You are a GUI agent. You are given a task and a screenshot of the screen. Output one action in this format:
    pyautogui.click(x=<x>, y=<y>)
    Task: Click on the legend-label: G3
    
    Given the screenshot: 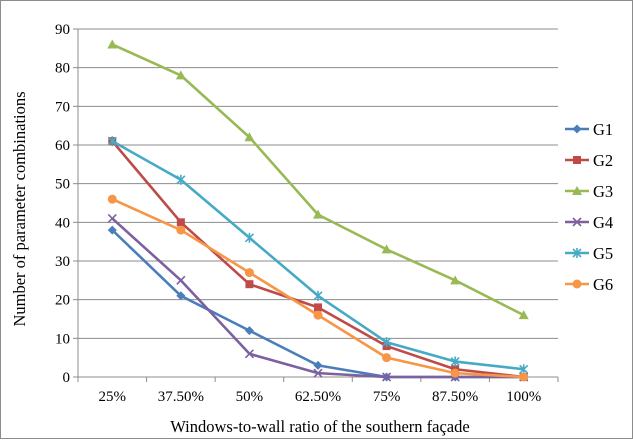 What is the action you would take?
    pyautogui.click(x=603, y=191)
    